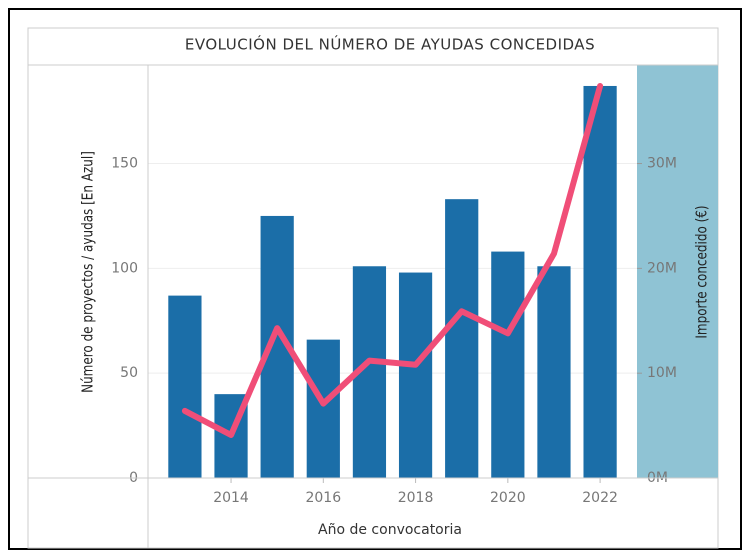 This screenshot has width=747, height=554. Describe the element at coordinates (124, 164) in the screenshot. I see `y-tick-label: 150` at that location.